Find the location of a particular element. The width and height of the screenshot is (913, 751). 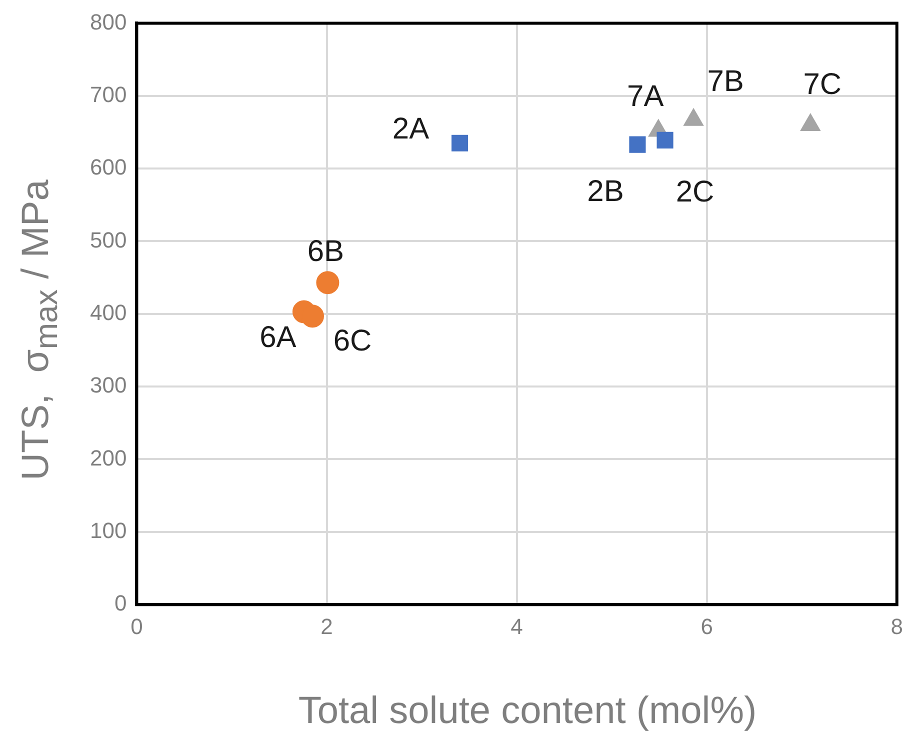

annotation: 2A is located at coordinates (411, 129).